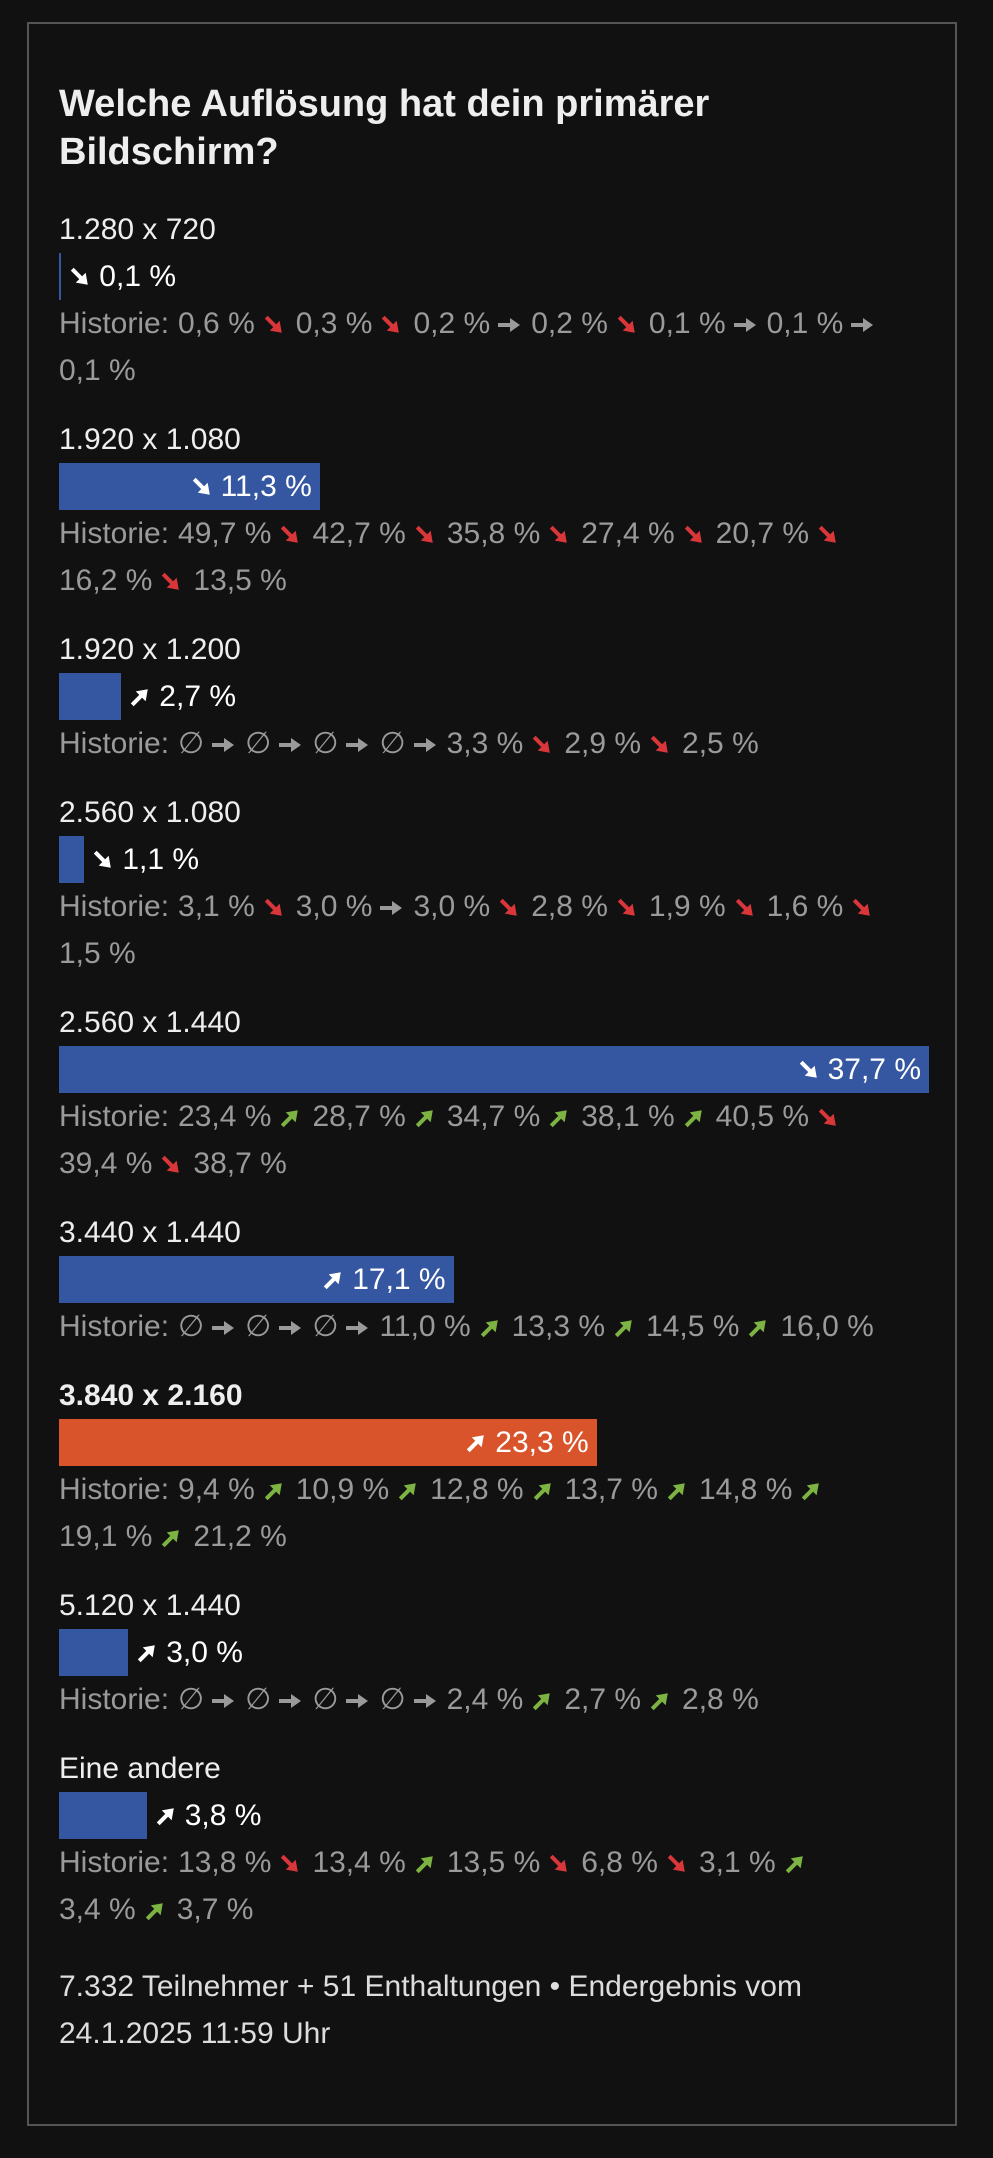 The height and width of the screenshot is (2158, 993). Describe the element at coordinates (161, 859) in the screenshot. I see `value-text: 1,1 %` at that location.